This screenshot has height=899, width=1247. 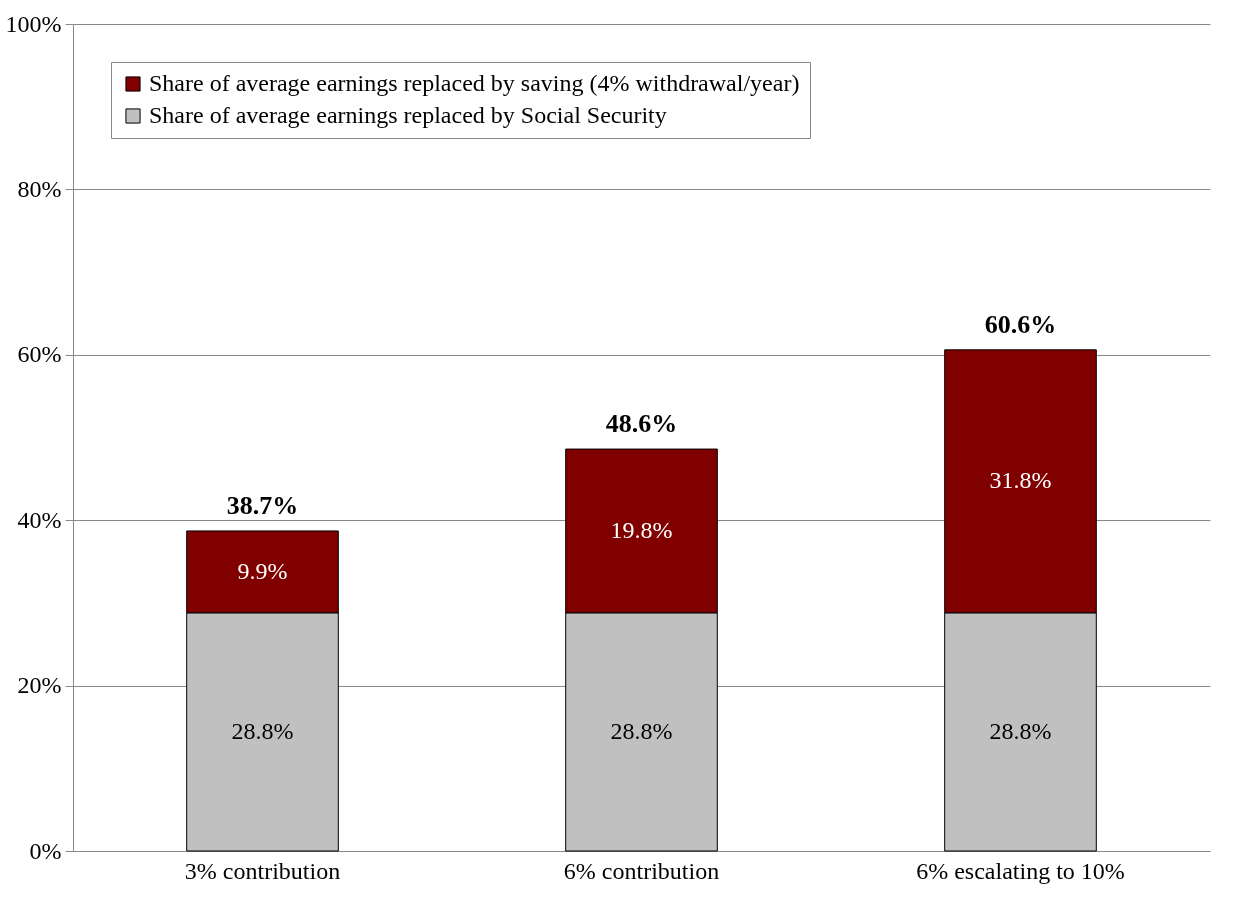 I want to click on total-label: 38.7%, so click(x=262, y=505).